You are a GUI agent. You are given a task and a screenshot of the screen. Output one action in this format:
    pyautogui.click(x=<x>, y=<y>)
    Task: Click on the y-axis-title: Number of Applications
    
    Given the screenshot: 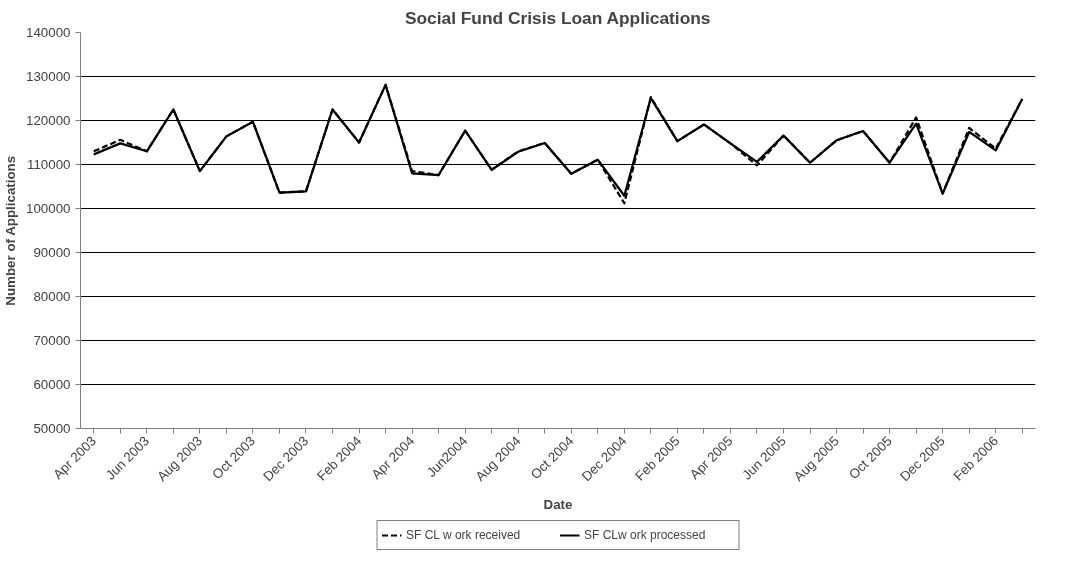 What is the action you would take?
    pyautogui.click(x=11, y=230)
    